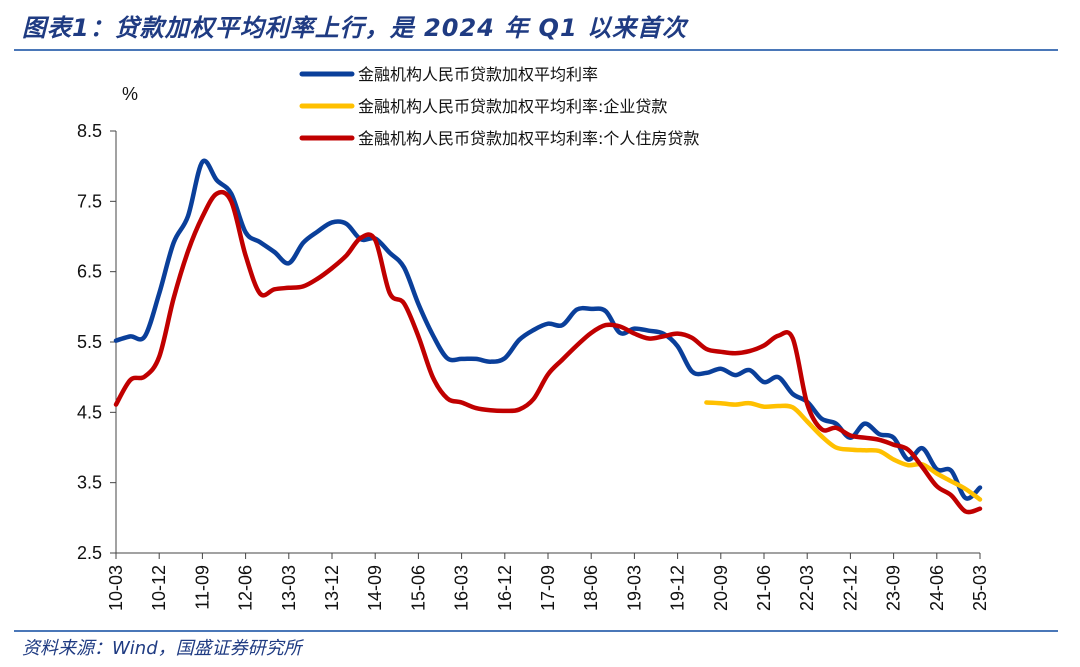 This screenshot has height=667, width=1080. I want to click on x-tick-label: 17-09, so click(548, 588).